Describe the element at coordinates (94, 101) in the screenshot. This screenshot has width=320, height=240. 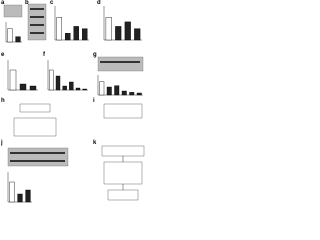
I see `panel-label: i` at that location.